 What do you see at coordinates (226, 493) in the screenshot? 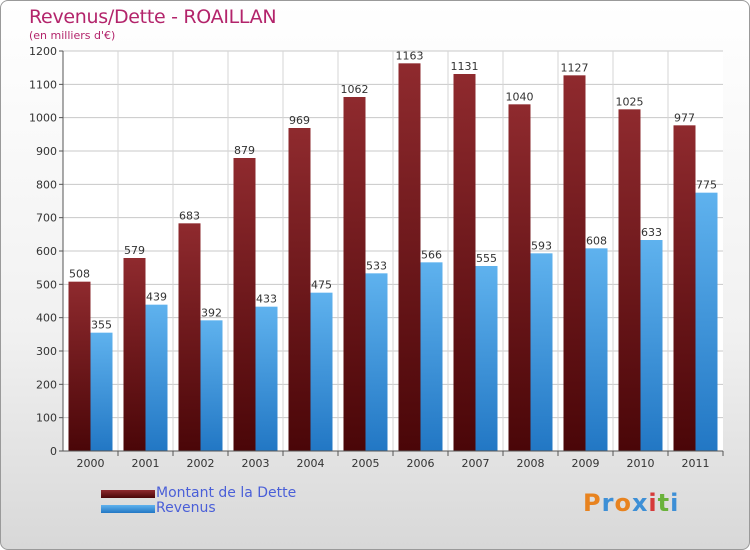
I see `legend-label-dette: Montant de la Dette` at bounding box center [226, 493].